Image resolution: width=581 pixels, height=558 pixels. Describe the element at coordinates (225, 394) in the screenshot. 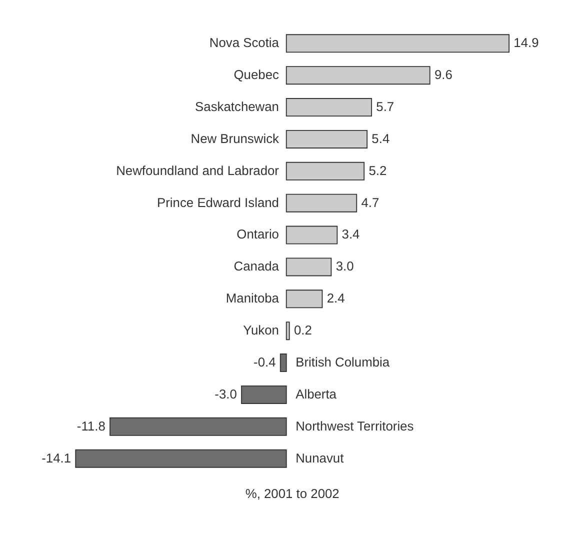

I see `data-label: -3.0` at that location.